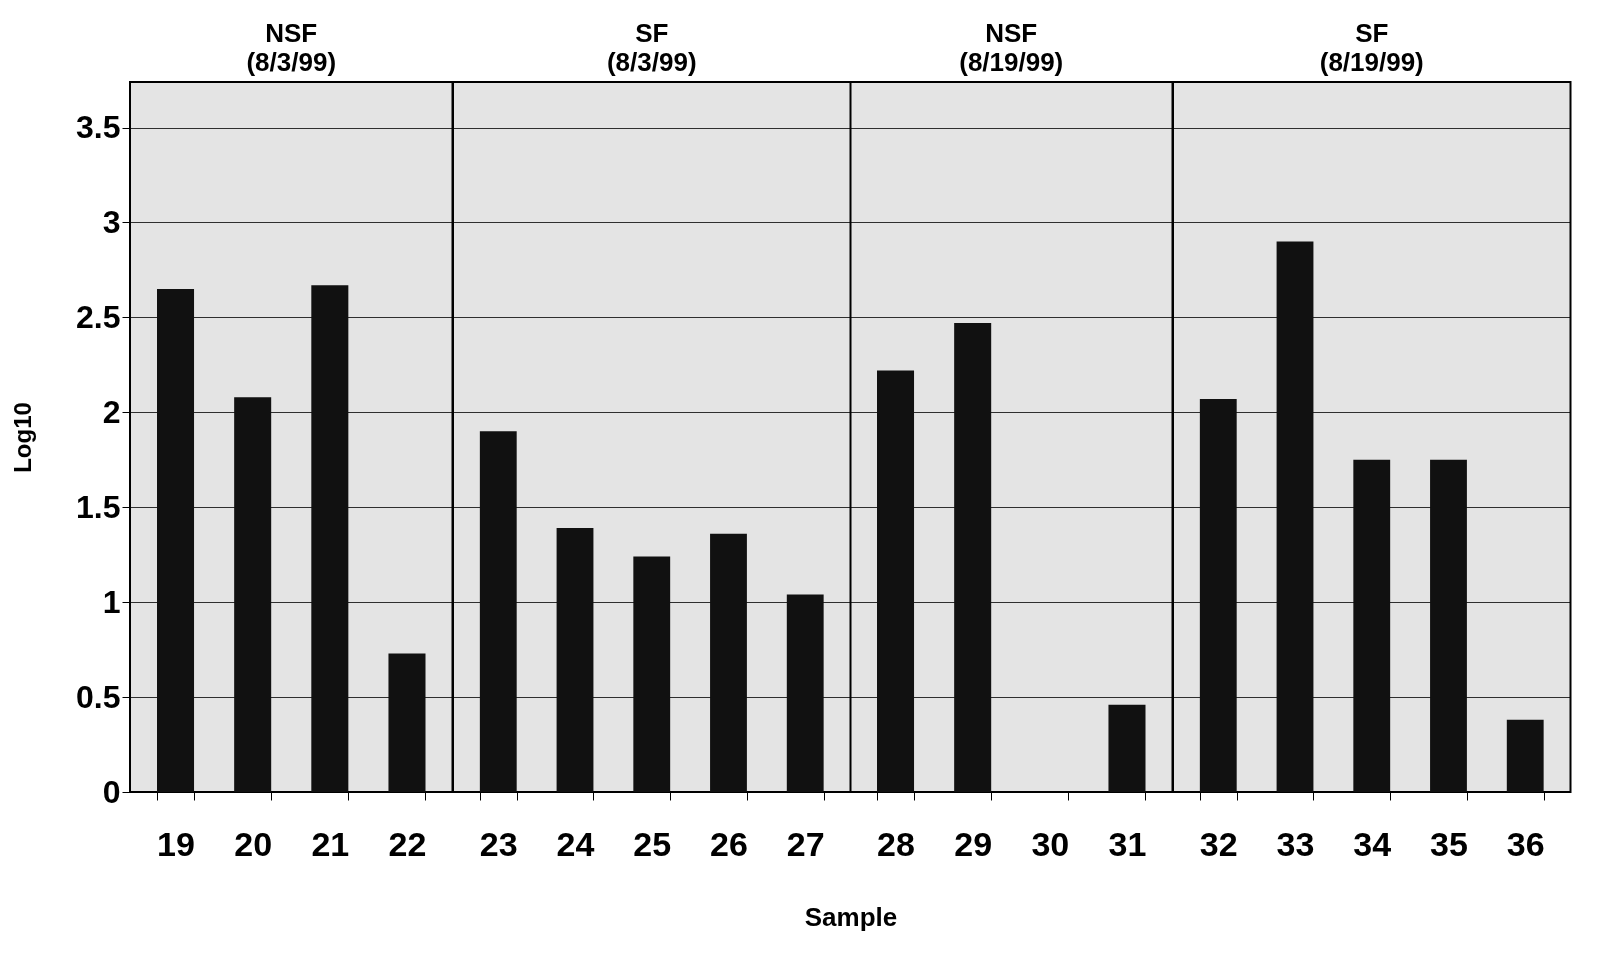 The image size is (1606, 959). What do you see at coordinates (805, 843) in the screenshot?
I see `x-tick-label: 27` at bounding box center [805, 843].